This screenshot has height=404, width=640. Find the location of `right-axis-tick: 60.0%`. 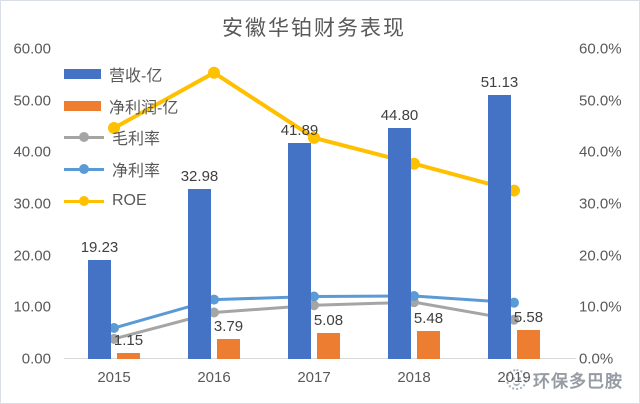

right-axis-tick: 60.0% is located at coordinates (600, 49).